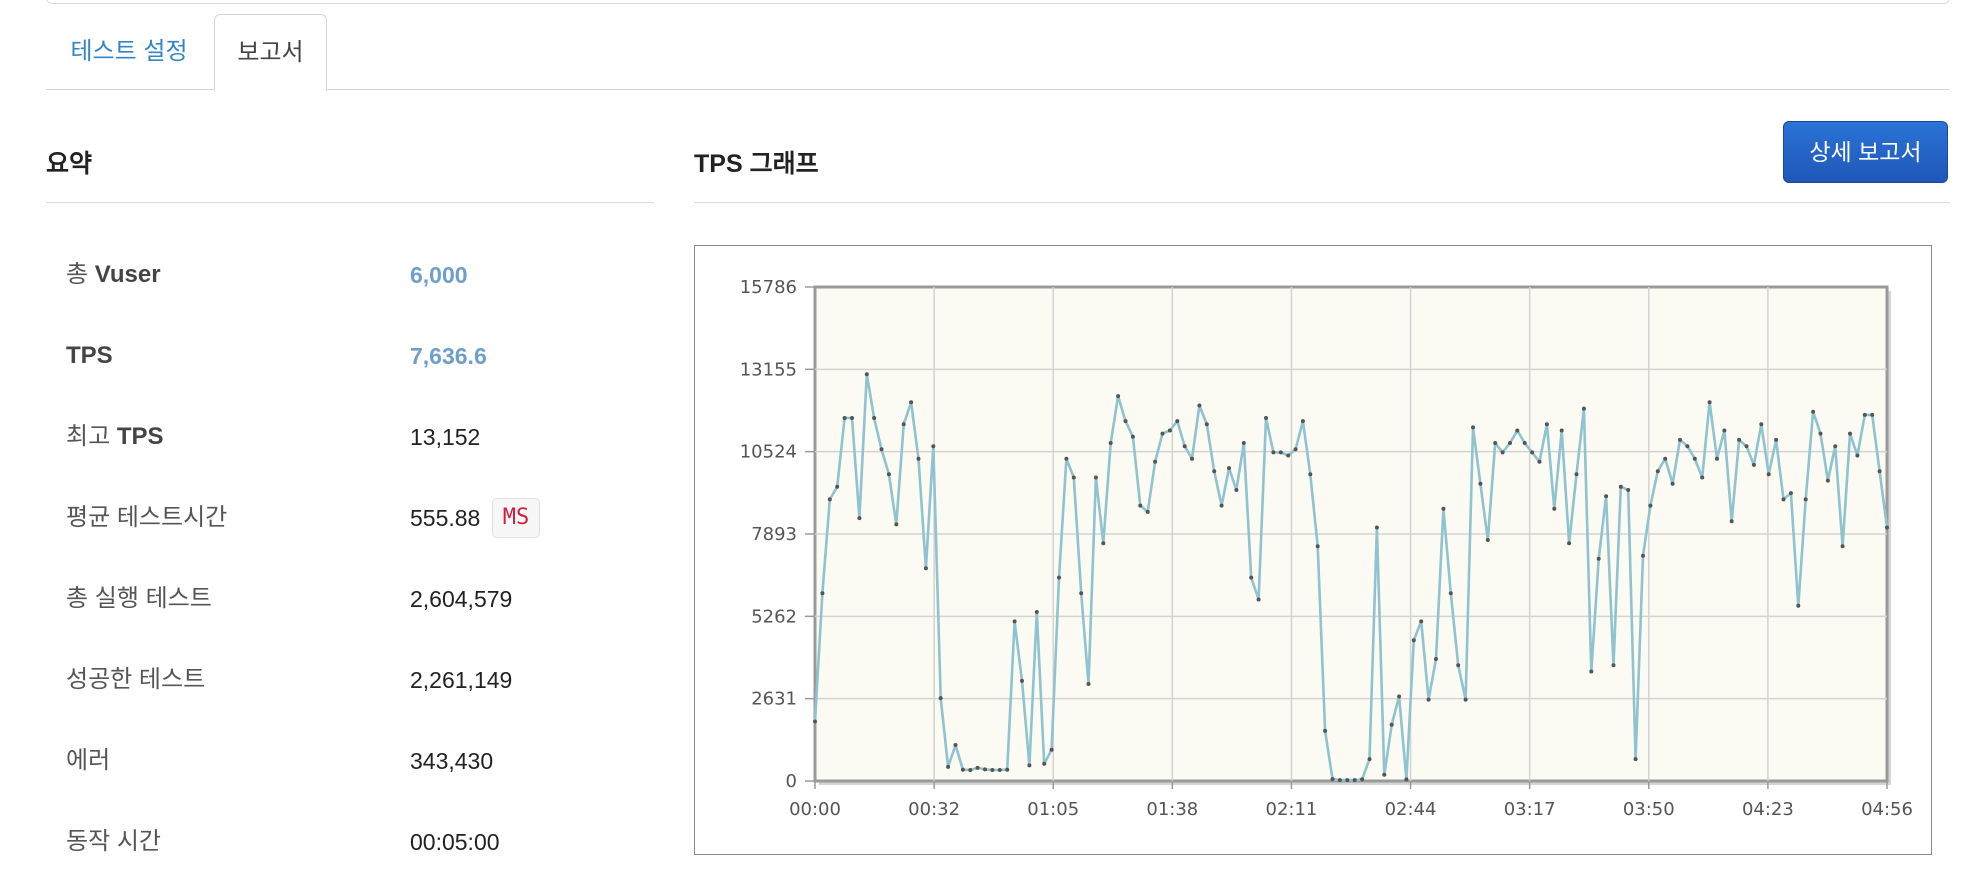 This screenshot has width=1988, height=886. I want to click on graph-divider, so click(1322, 202).